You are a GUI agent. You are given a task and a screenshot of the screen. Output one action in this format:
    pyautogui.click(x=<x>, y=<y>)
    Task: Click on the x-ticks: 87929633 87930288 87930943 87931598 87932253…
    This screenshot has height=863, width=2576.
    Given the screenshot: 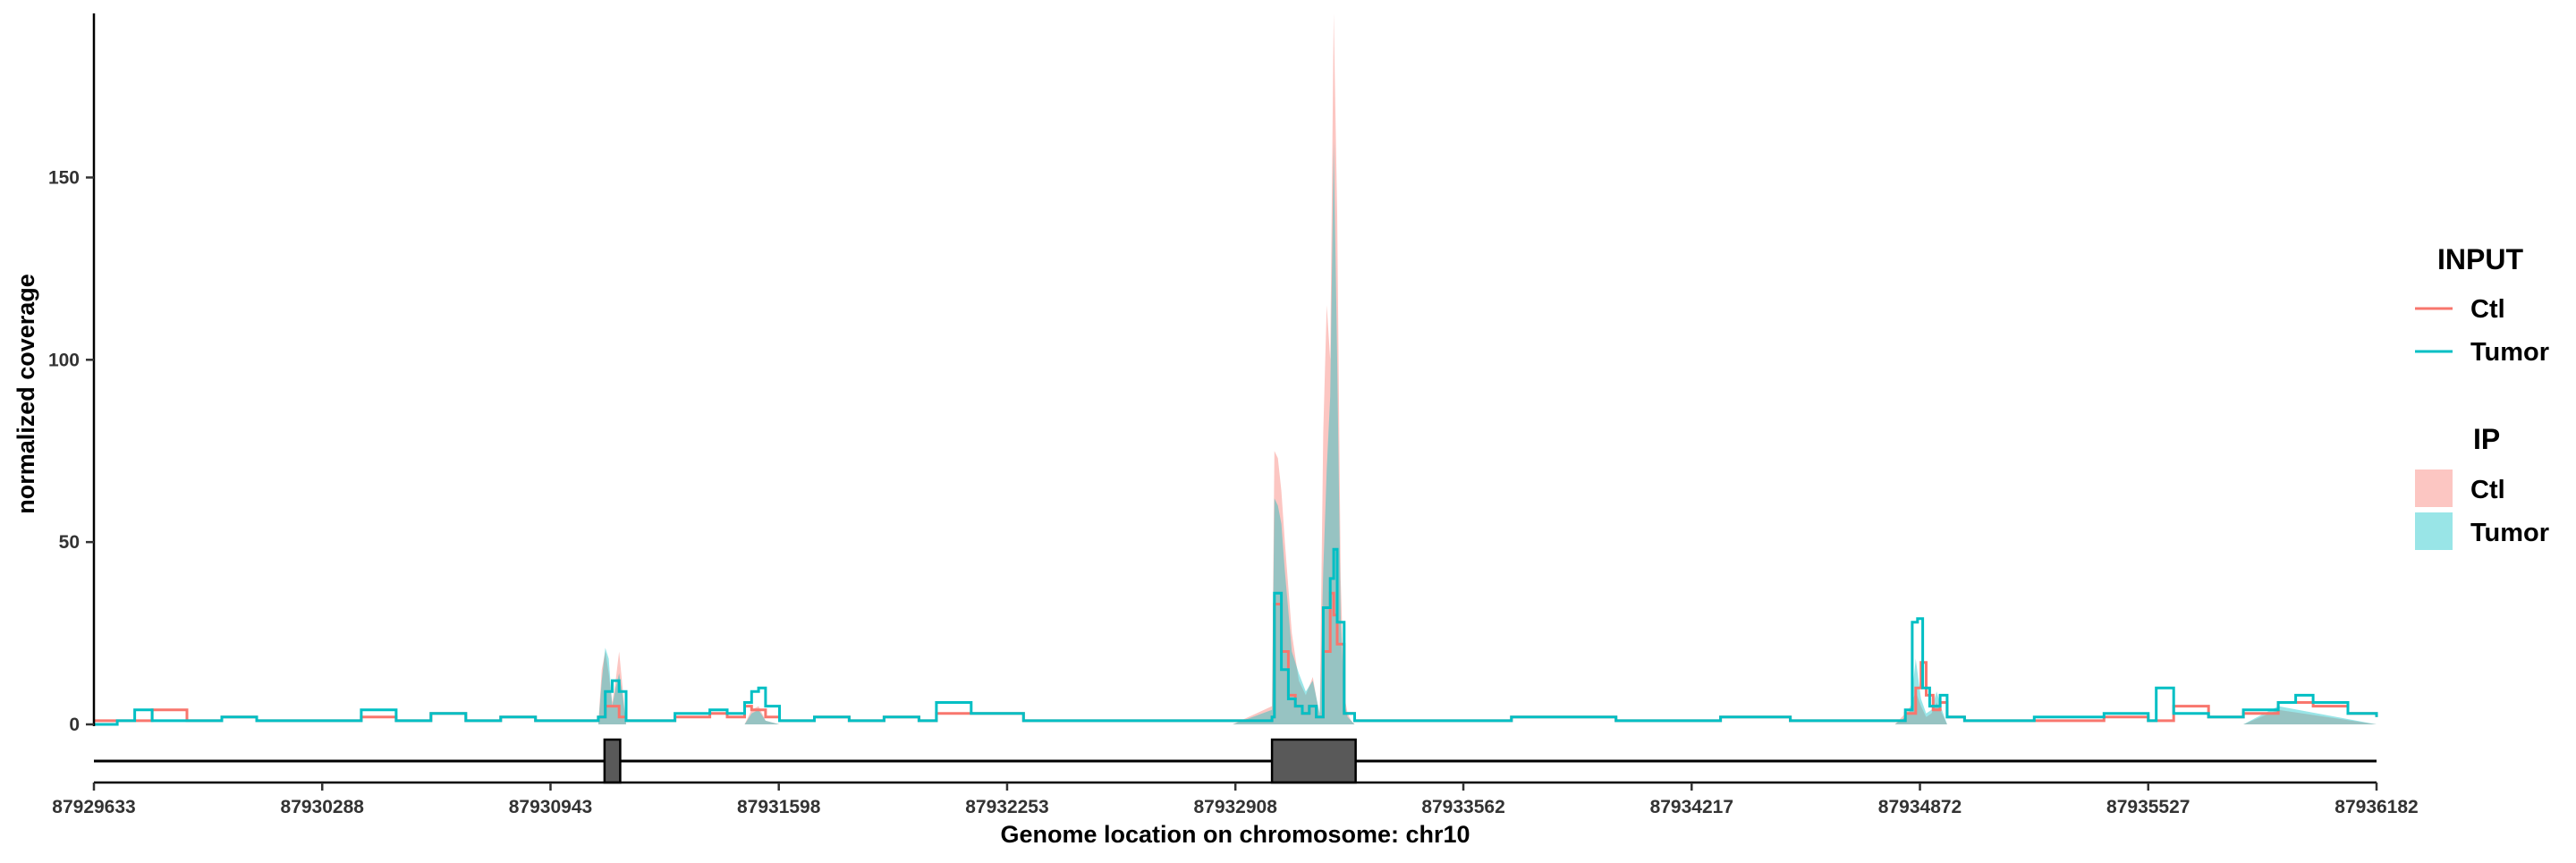 What is the action you would take?
    pyautogui.click(x=1235, y=800)
    